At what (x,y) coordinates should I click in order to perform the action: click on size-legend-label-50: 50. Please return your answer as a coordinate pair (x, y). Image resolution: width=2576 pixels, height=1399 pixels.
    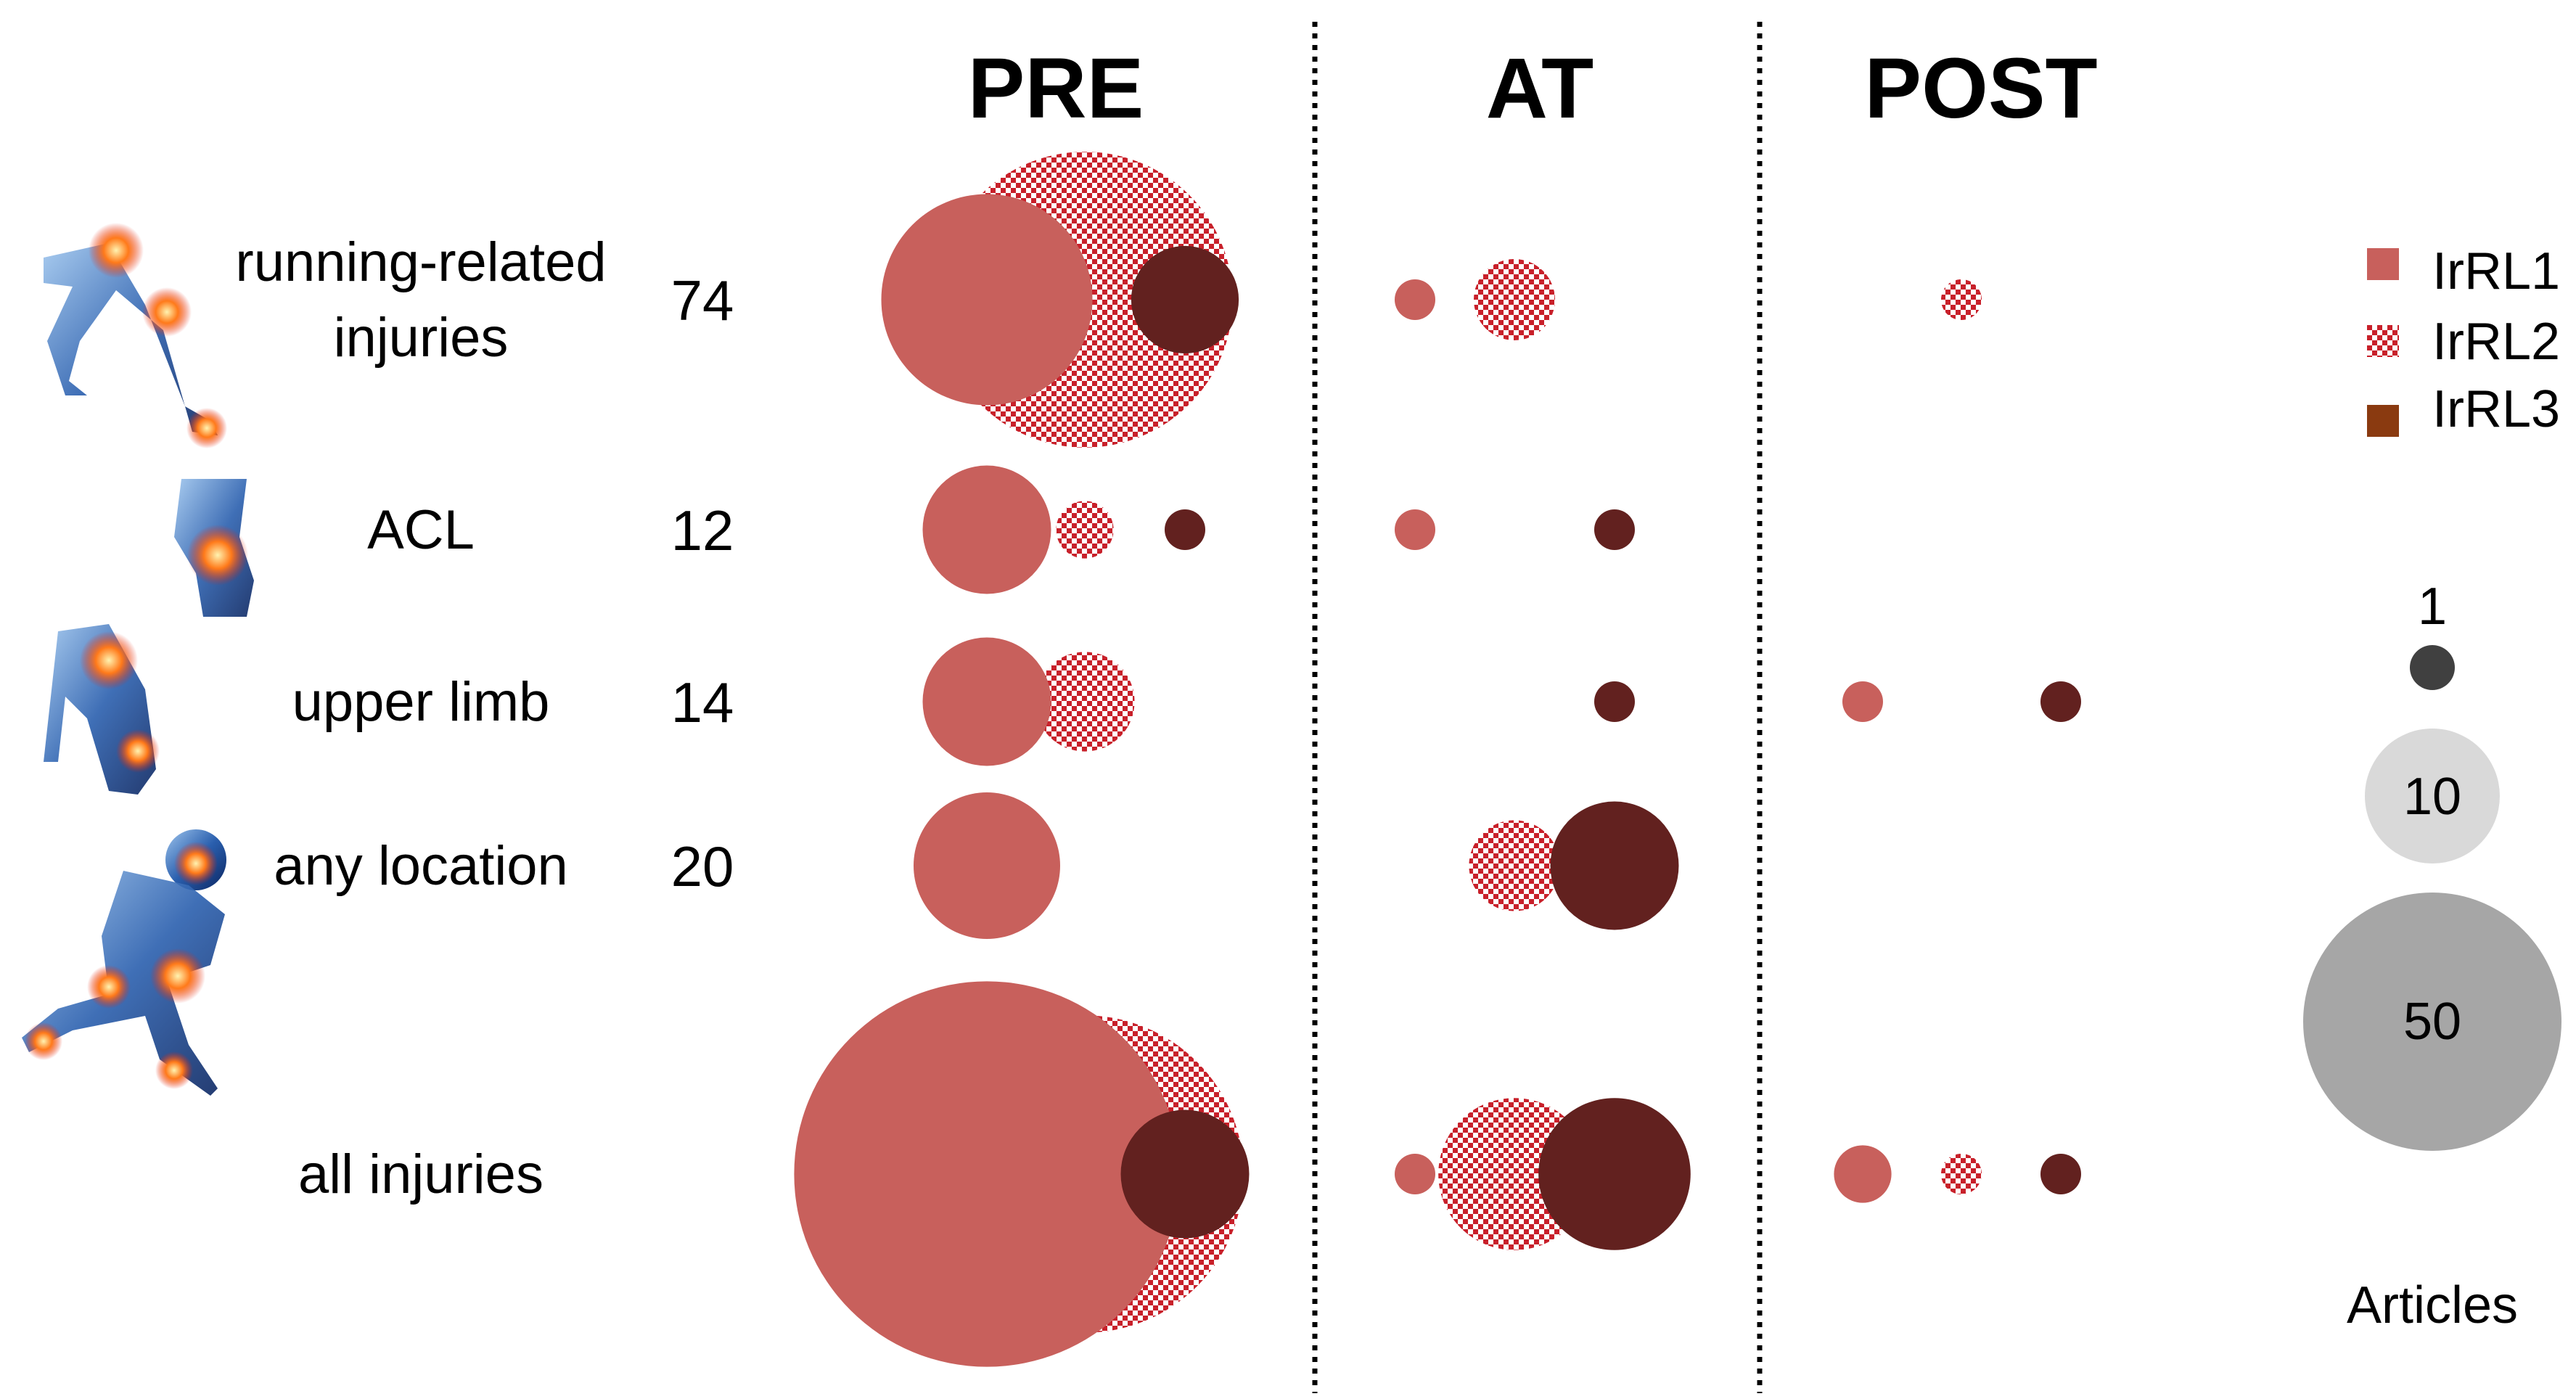
    Looking at the image, I should click on (2432, 1022).